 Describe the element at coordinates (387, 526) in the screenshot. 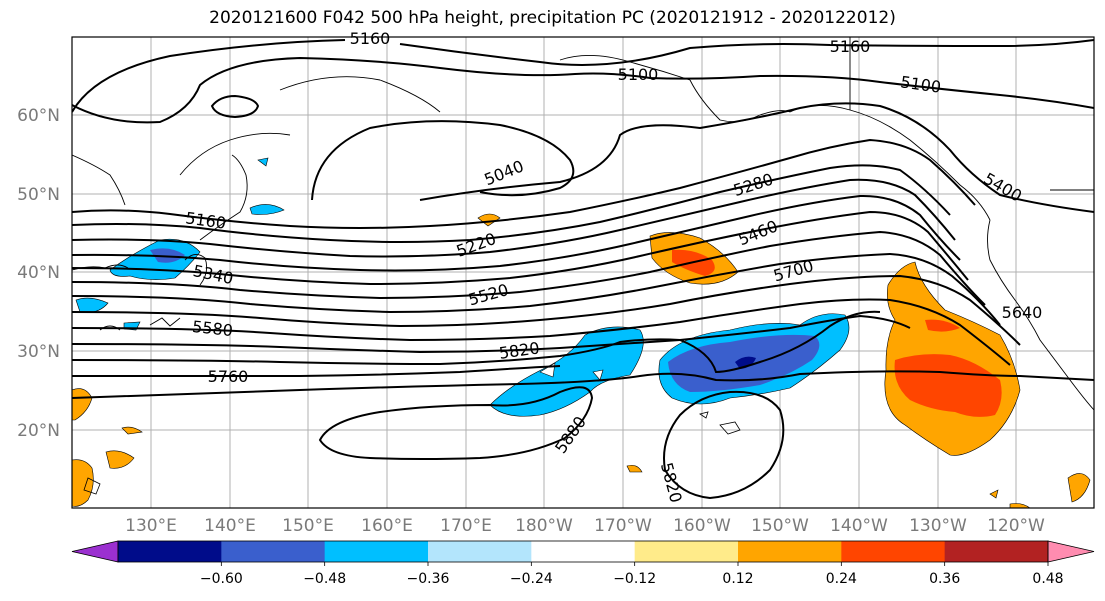

I see `lon-label: 160°E` at that location.